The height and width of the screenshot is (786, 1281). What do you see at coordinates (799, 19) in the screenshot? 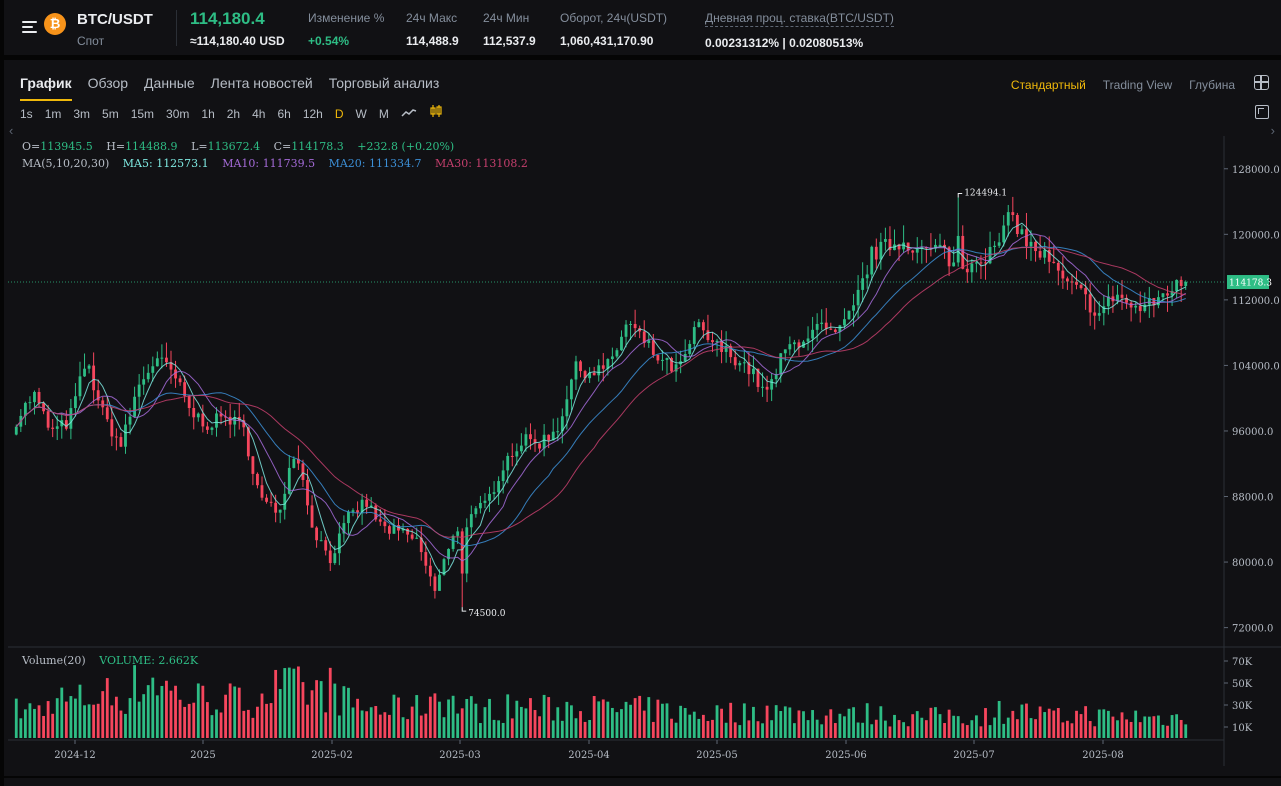
I see `funding-rate-label: Дневная проц. ставка(BTC/USDT)` at bounding box center [799, 19].